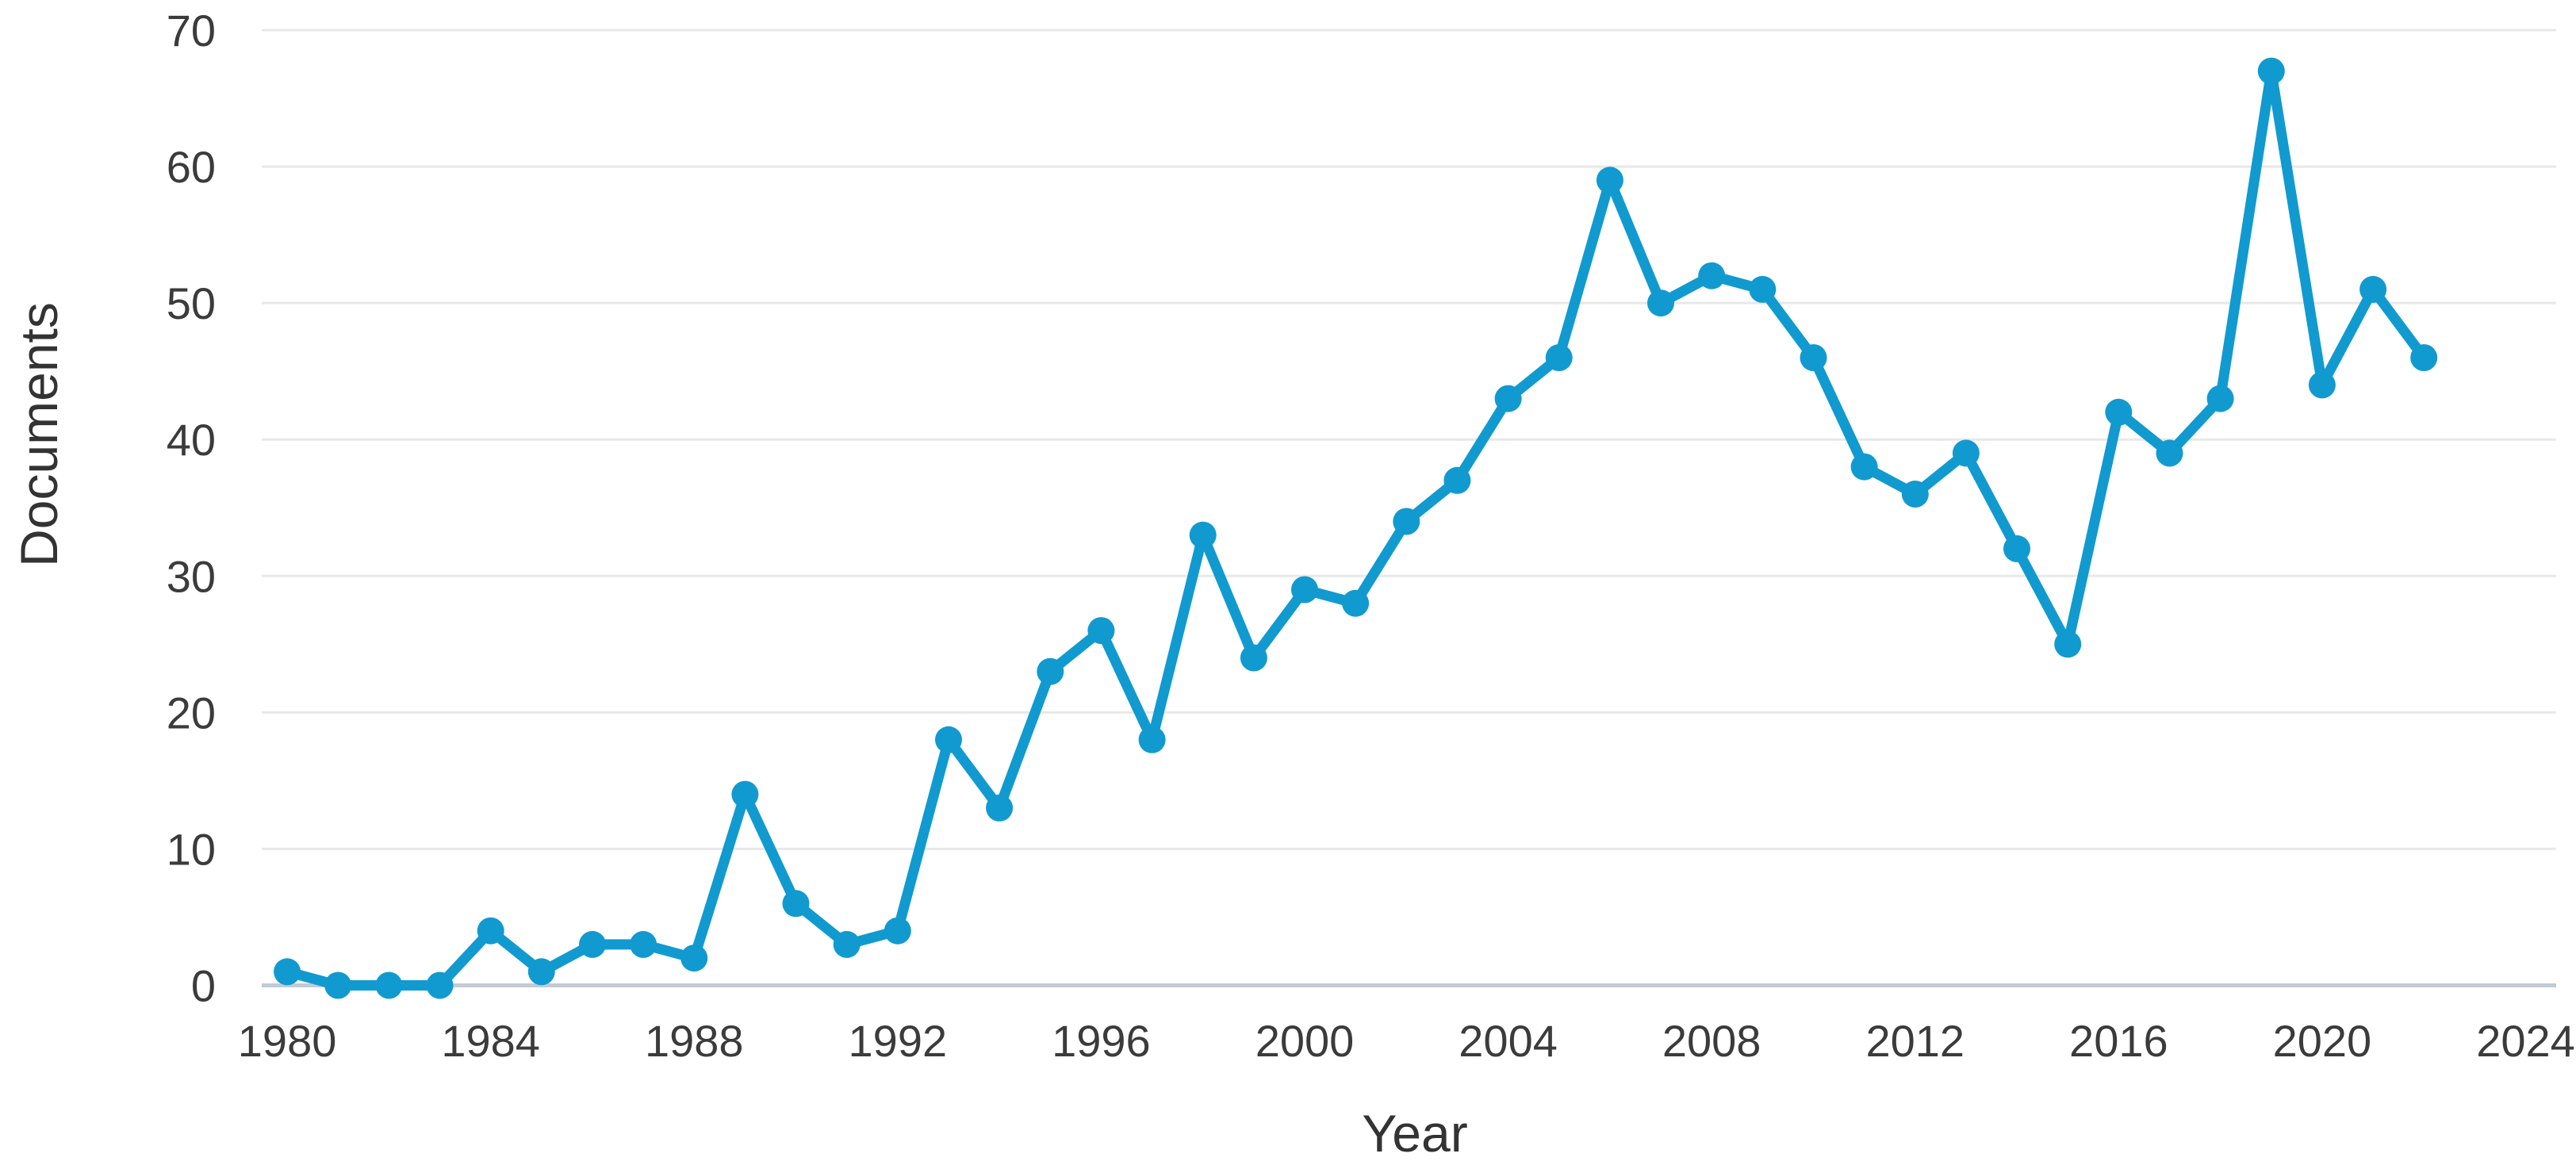  Describe the element at coordinates (191, 167) in the screenshot. I see `y-tick-label: 60` at that location.